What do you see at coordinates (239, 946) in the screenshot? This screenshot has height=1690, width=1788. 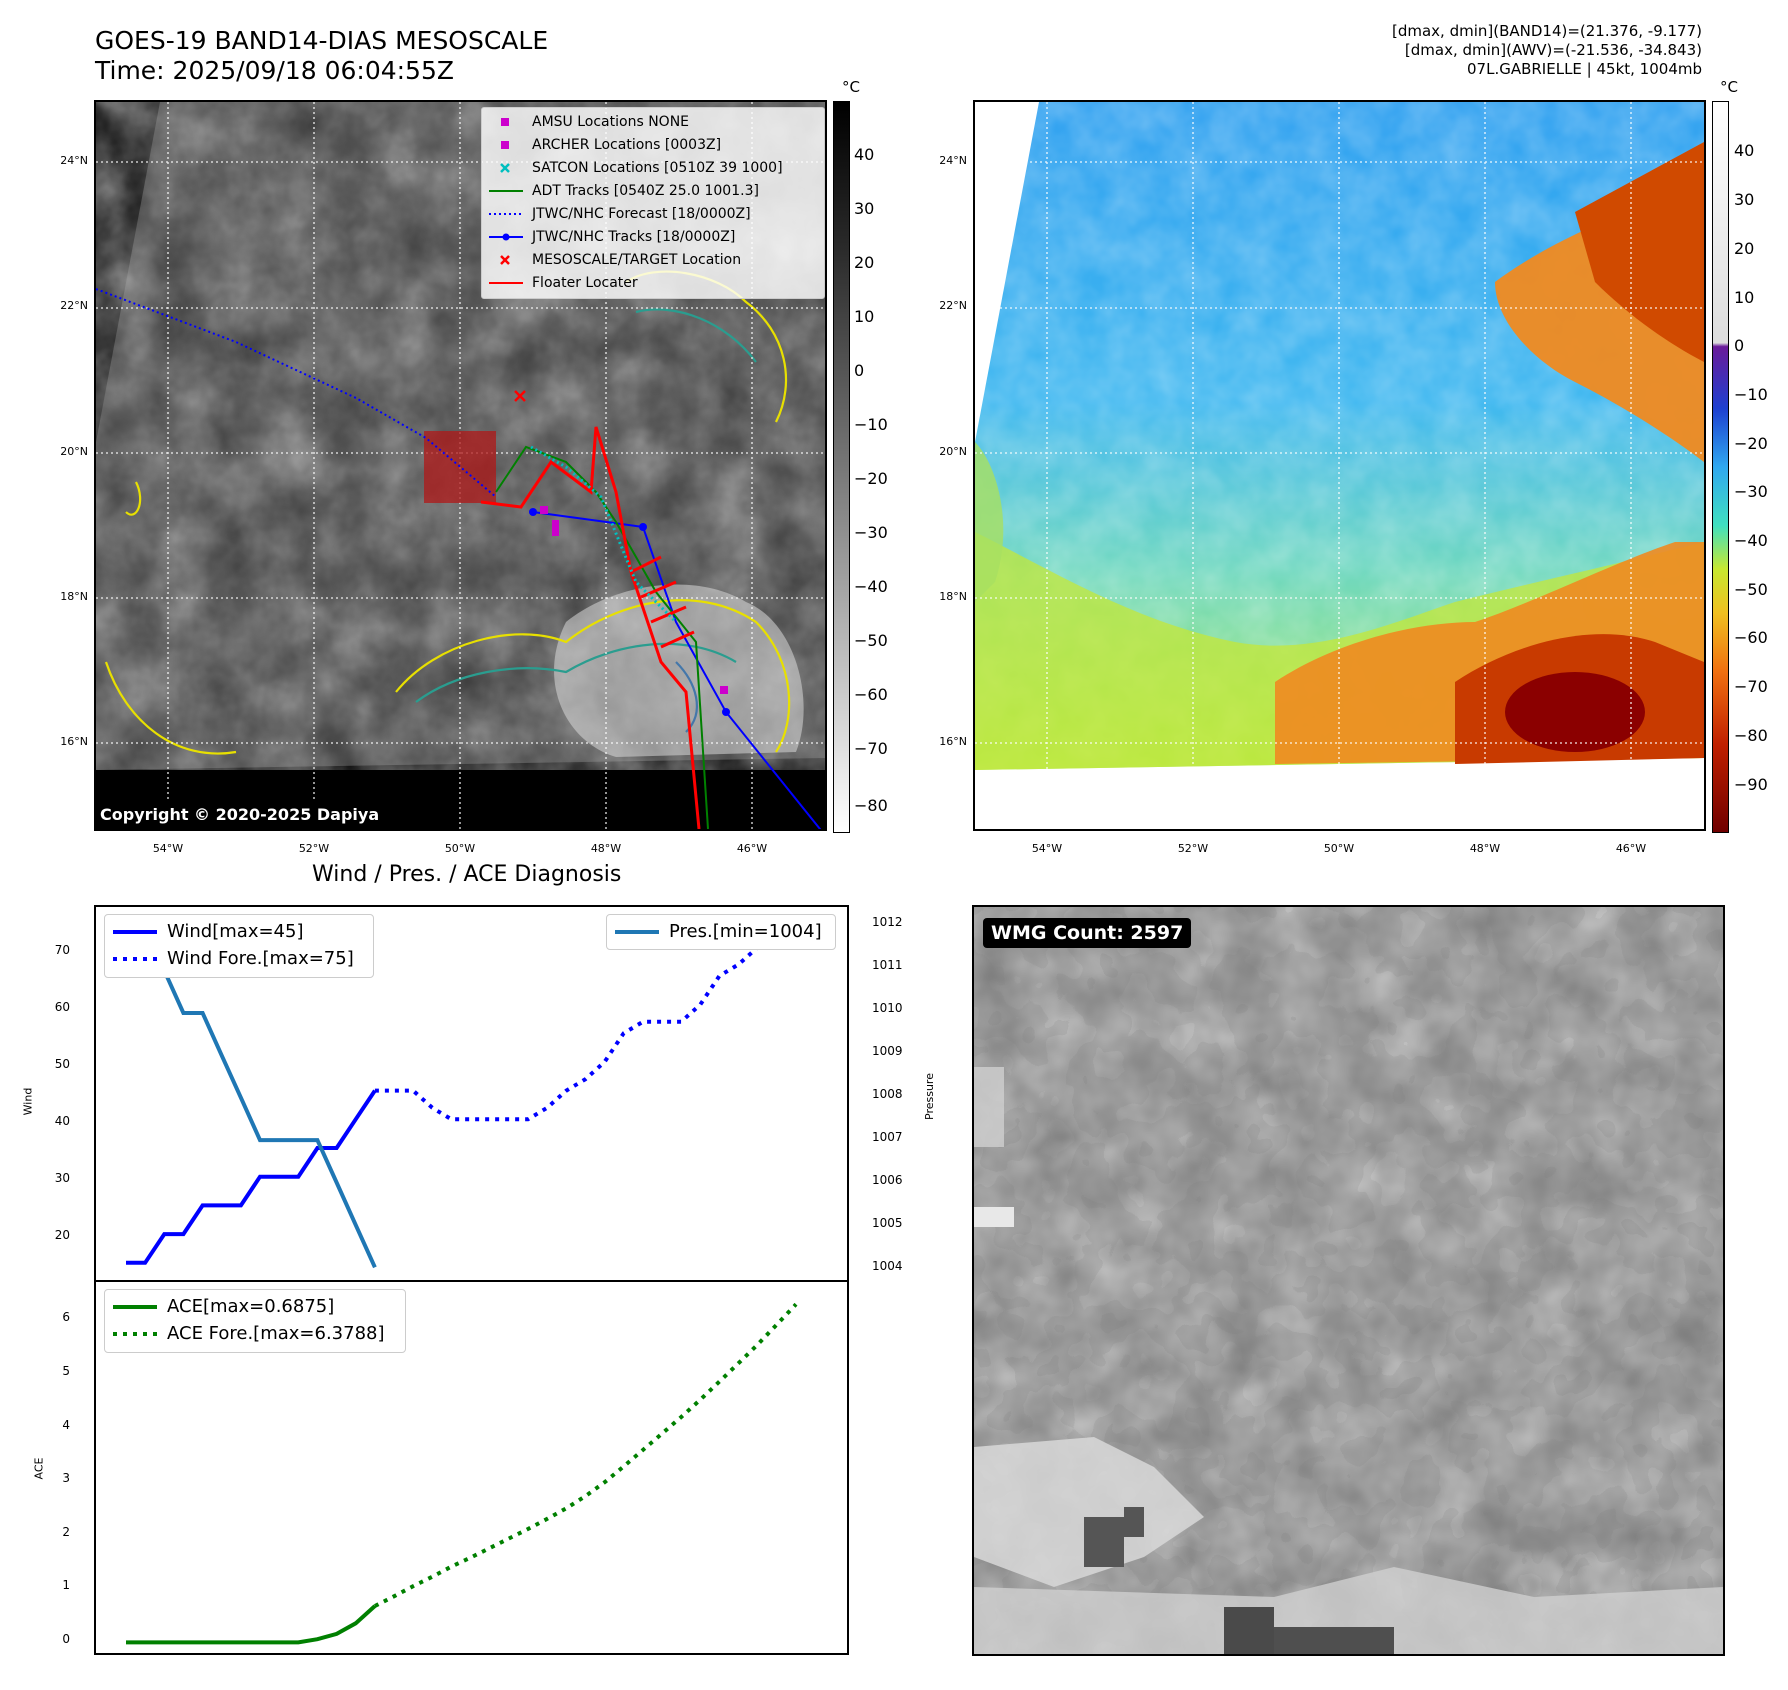 I see `wind-legend: Wind[max=45] Wind Fore.[max=75]` at bounding box center [239, 946].